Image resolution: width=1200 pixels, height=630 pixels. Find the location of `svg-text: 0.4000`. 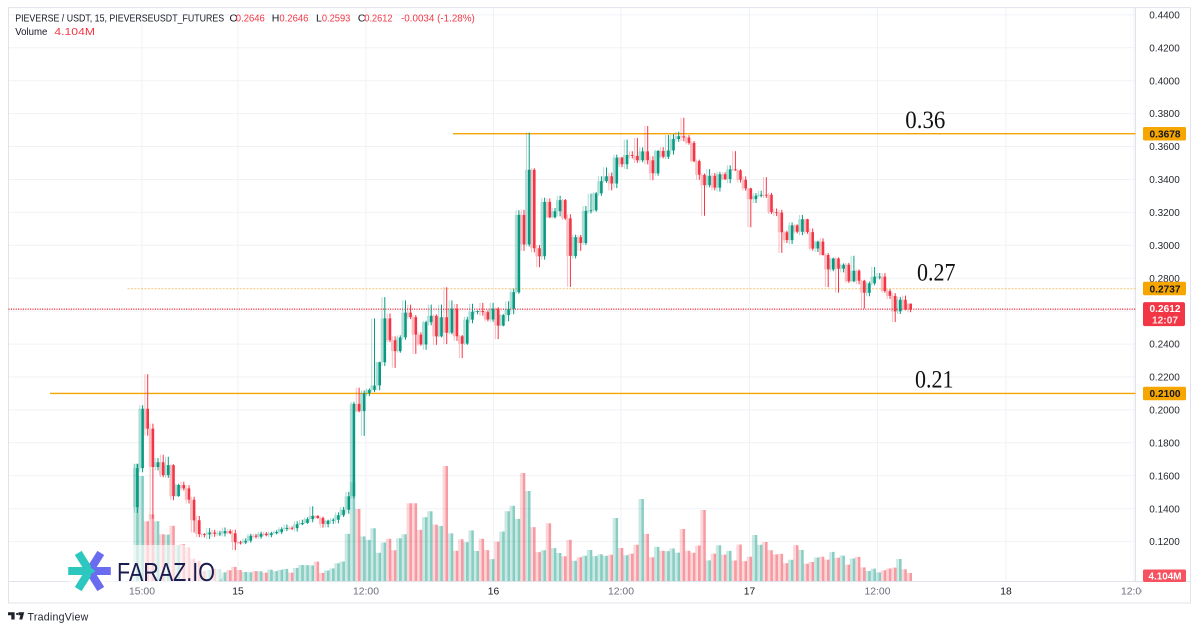

svg-text: 0.4000 is located at coordinates (1164, 81).